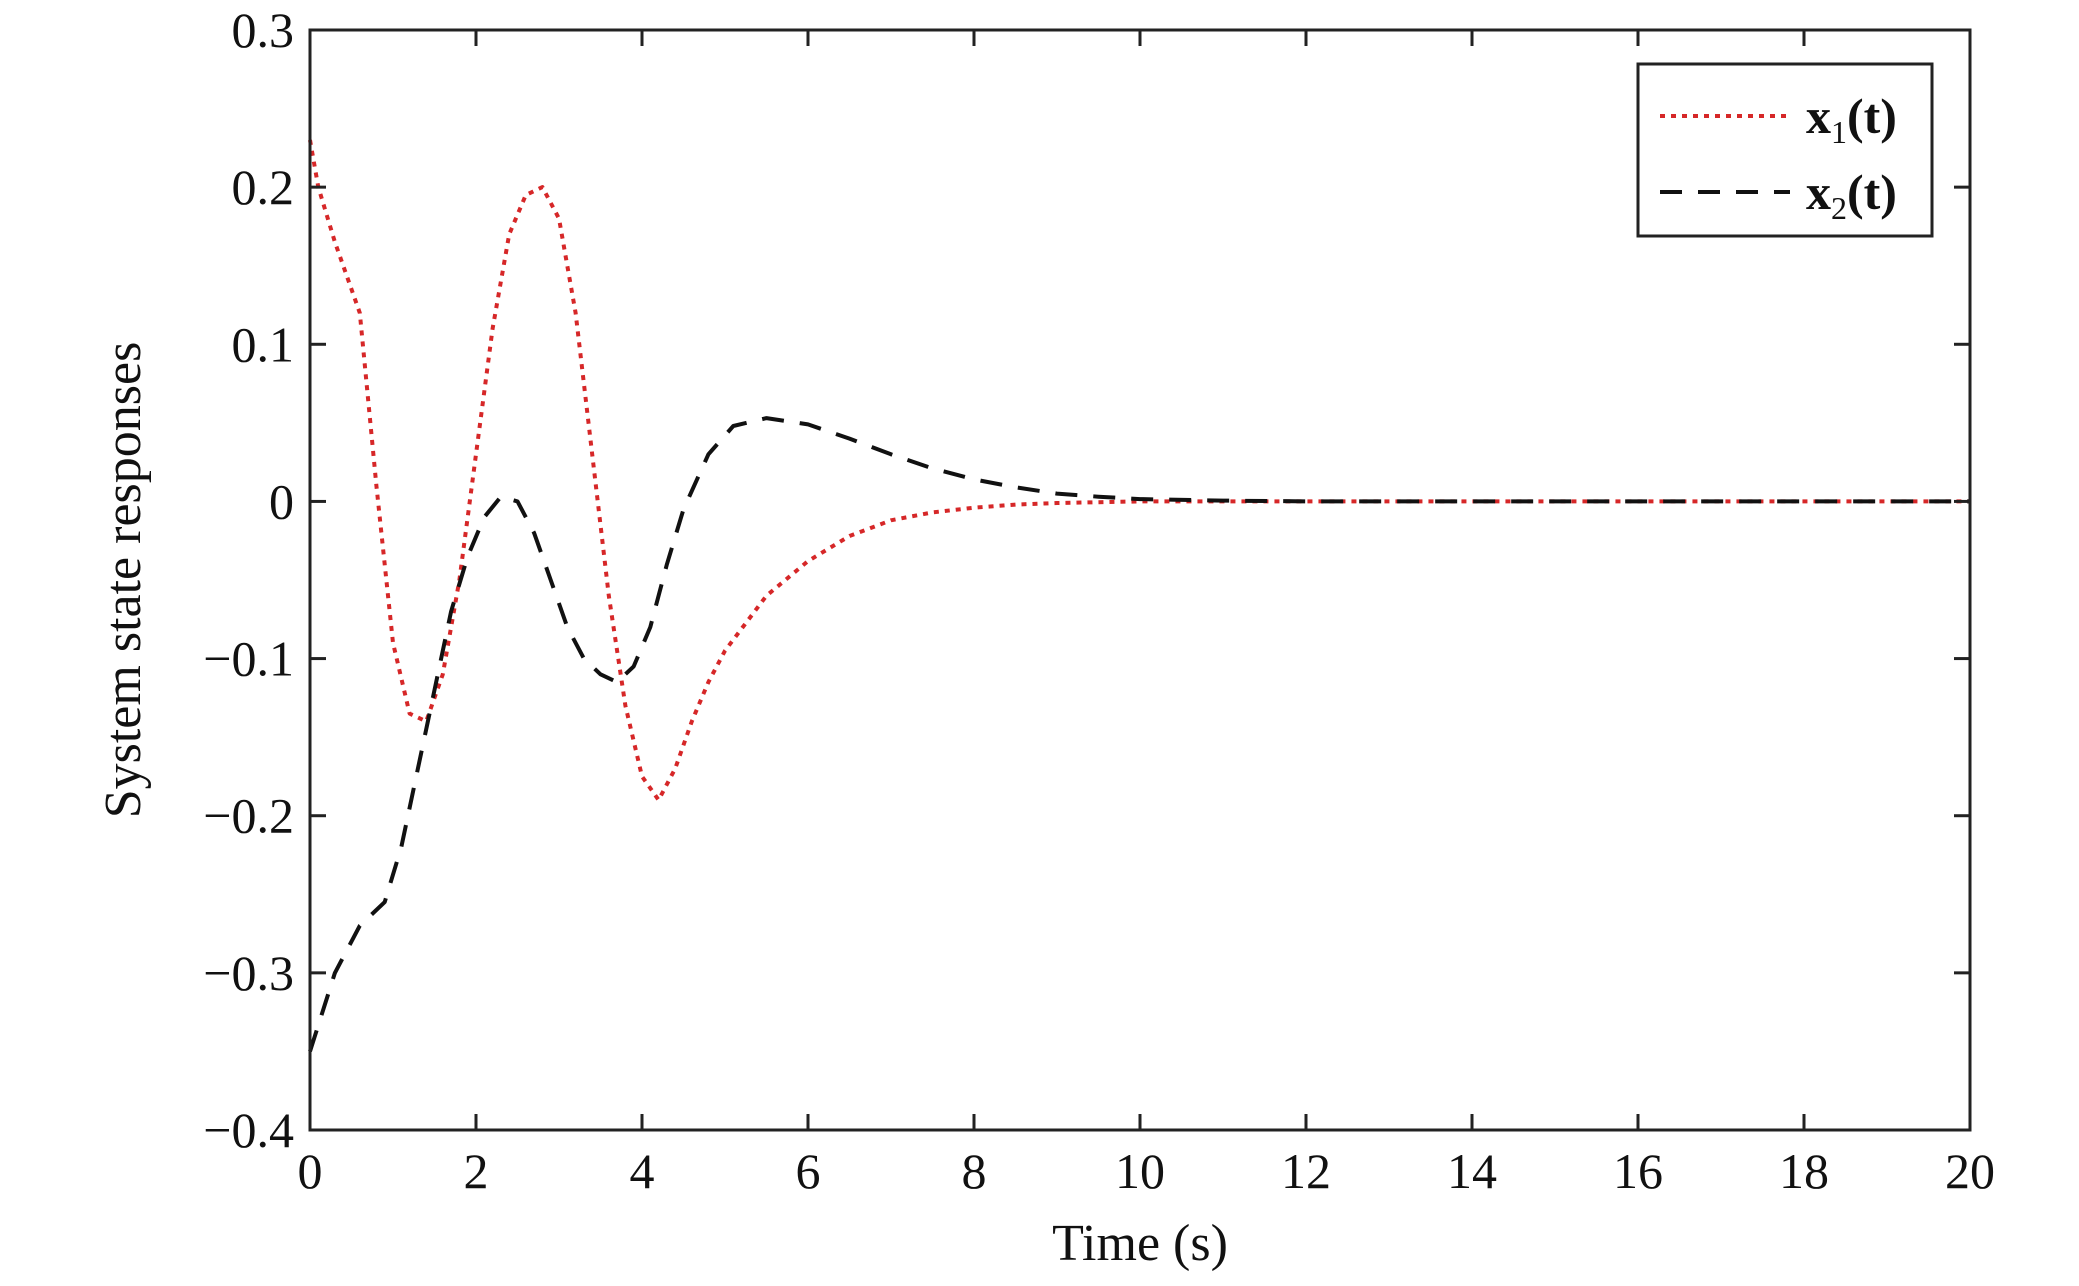  I want to click on y-tick-label: 0.1, so click(263, 344).